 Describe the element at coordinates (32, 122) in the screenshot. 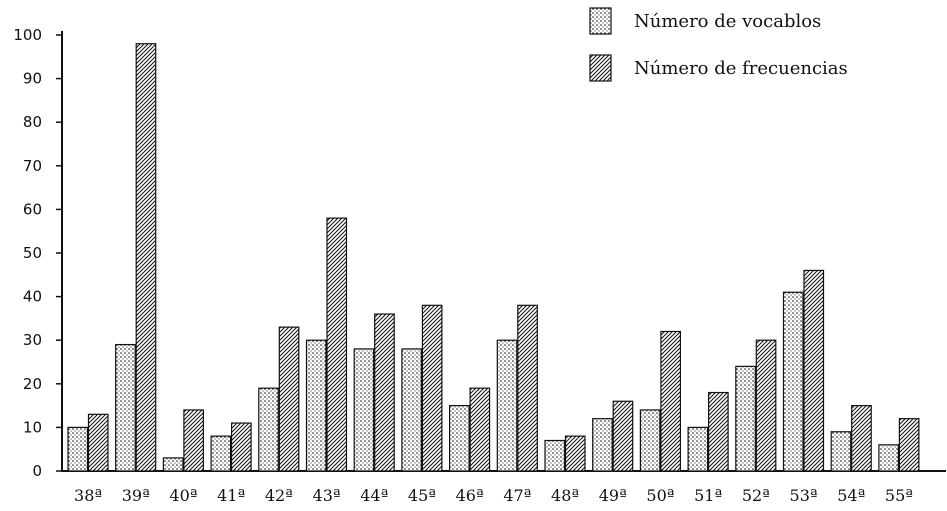

I see `y-tick-label: 80` at that location.